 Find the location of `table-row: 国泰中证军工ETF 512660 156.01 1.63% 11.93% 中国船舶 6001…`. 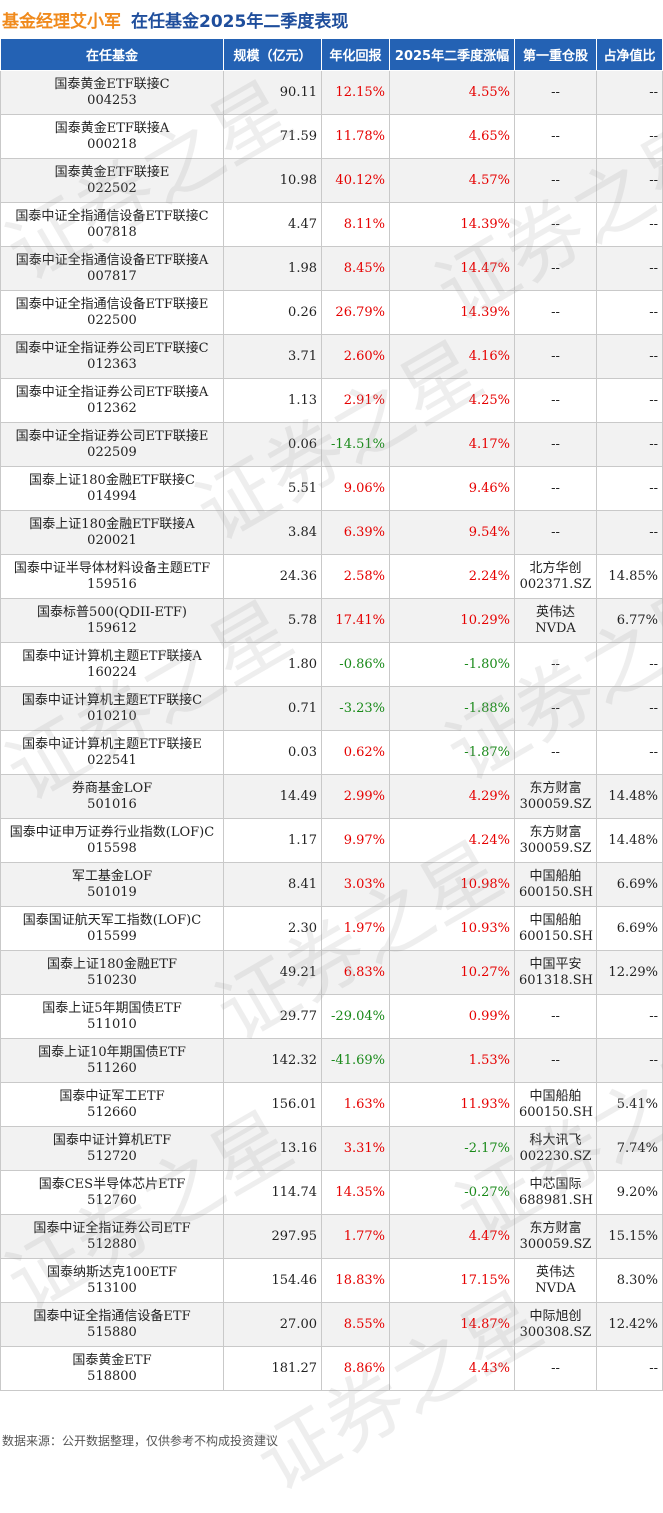

table-row: 国泰中证军工ETF 512660 156.01 1.63% 11.93% 中国船舶 6001… is located at coordinates (331, 1104).